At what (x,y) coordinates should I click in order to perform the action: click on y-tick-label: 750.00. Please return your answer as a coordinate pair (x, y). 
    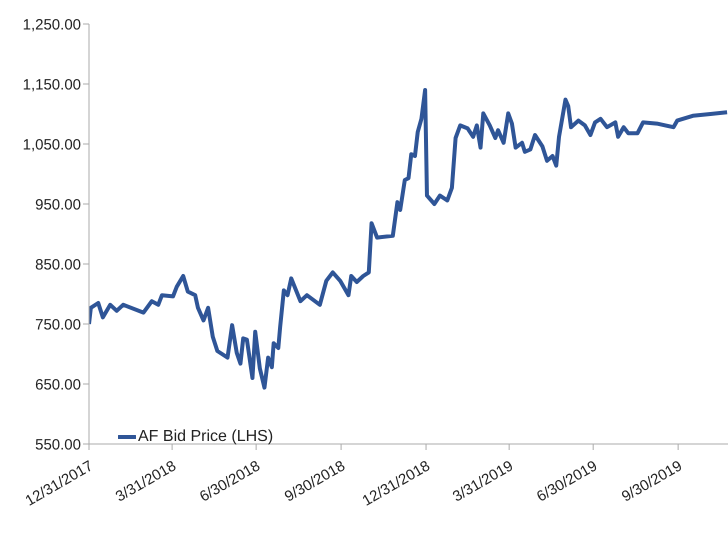
    Looking at the image, I should click on (58, 325).